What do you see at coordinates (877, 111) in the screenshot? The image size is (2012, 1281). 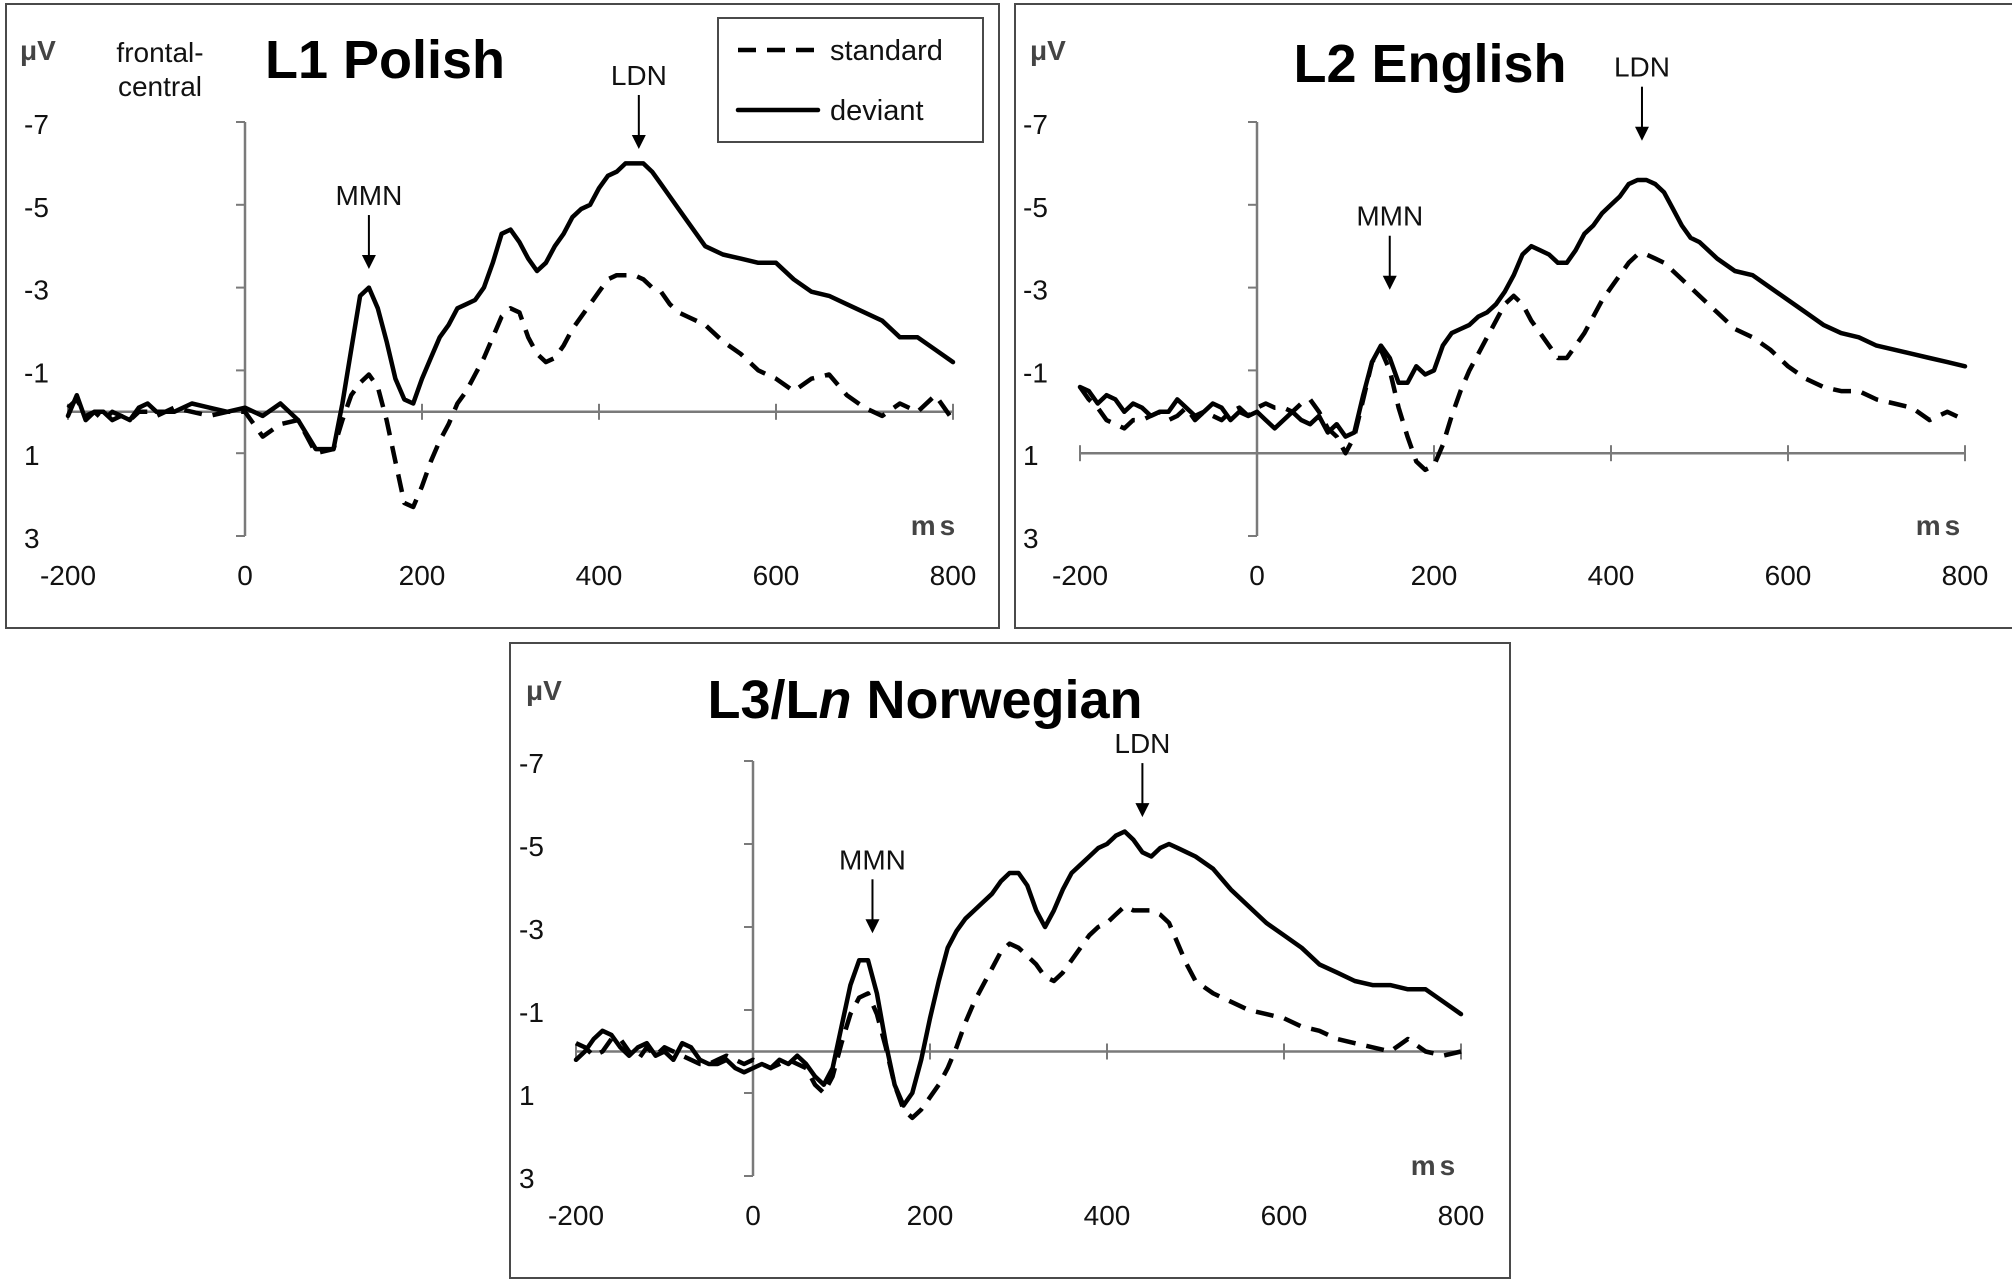 I see `legend-deviant-label: deviant` at bounding box center [877, 111].